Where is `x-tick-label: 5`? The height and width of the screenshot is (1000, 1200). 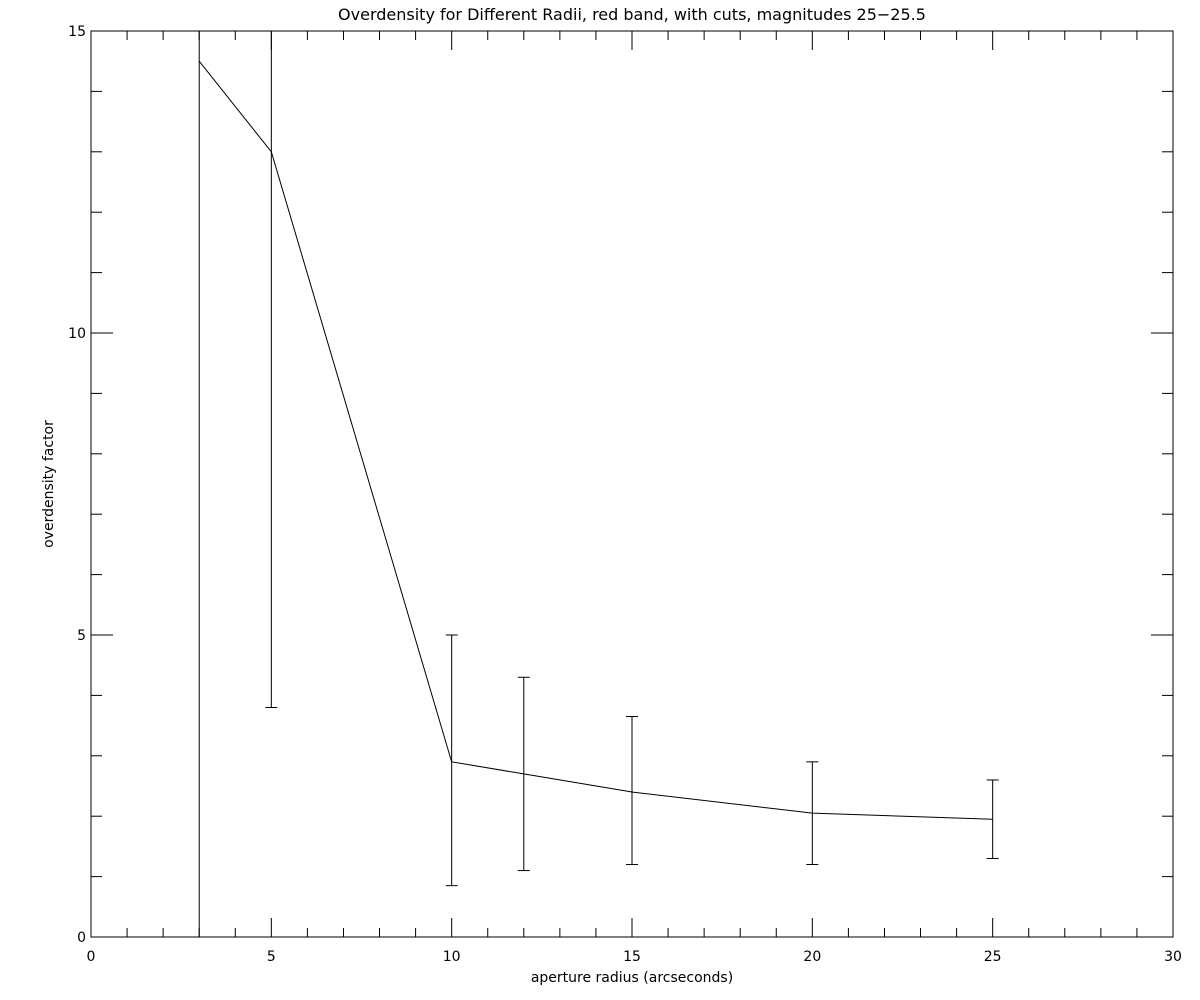 x-tick-label: 5 is located at coordinates (271, 957).